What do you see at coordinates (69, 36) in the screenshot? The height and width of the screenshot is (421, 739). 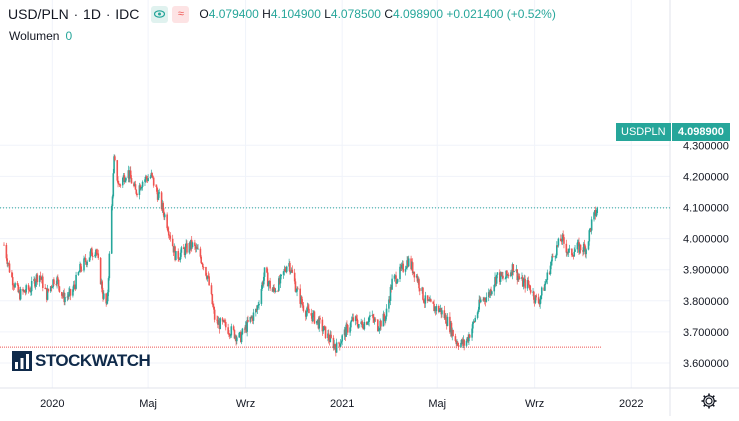 I see `volume-value: 0` at bounding box center [69, 36].